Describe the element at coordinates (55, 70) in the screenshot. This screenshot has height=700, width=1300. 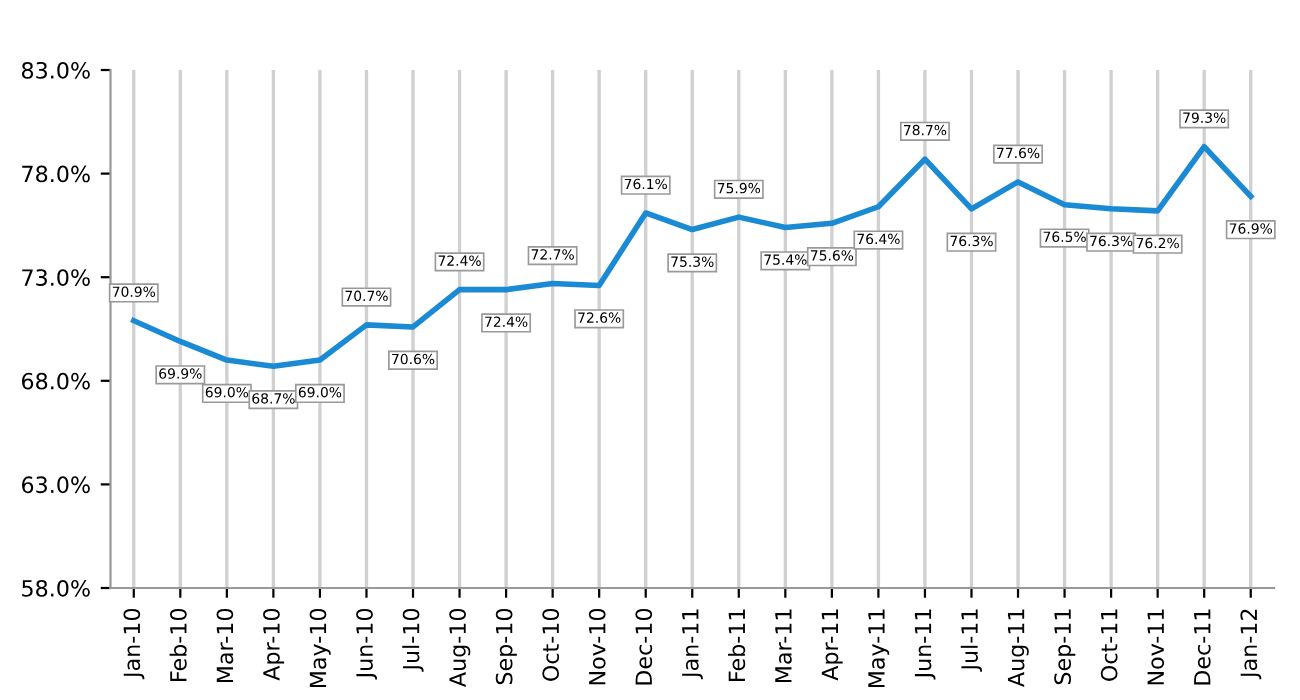
I see `y-tick-label: 83.0%` at that location.